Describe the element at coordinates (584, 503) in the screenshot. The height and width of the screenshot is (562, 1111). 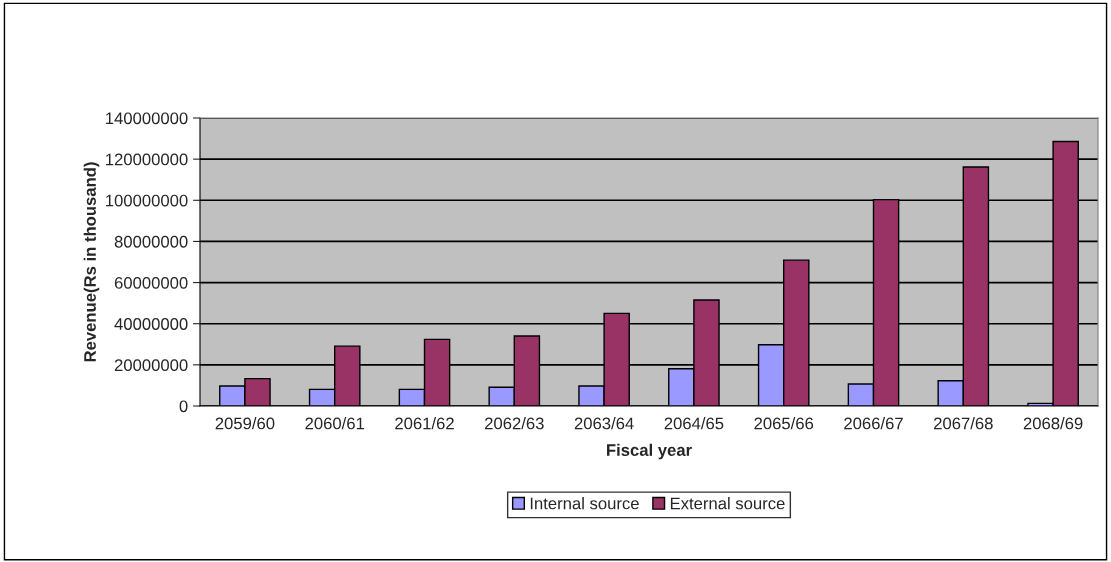
I see `legend-label: Internal source` at that location.